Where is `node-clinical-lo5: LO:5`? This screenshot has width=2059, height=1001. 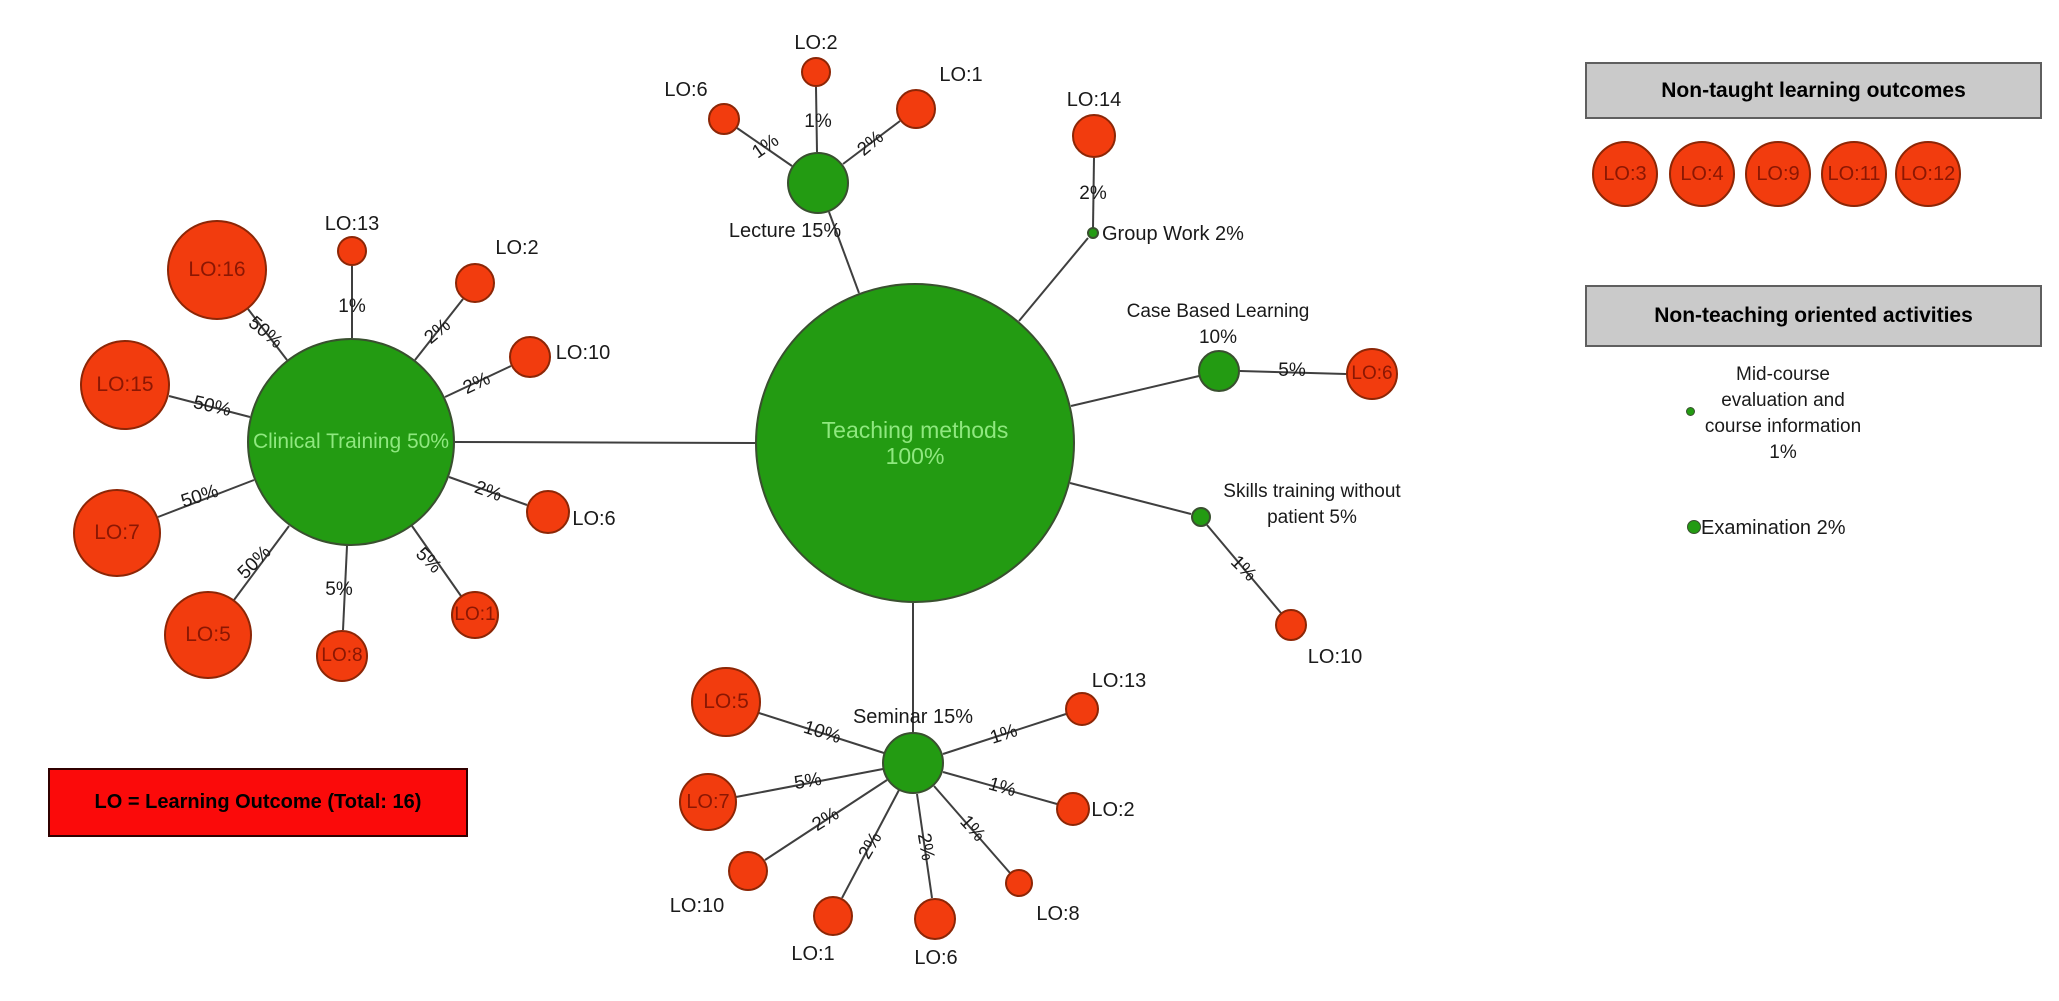
node-clinical-lo5: LO:5 is located at coordinates (208, 635).